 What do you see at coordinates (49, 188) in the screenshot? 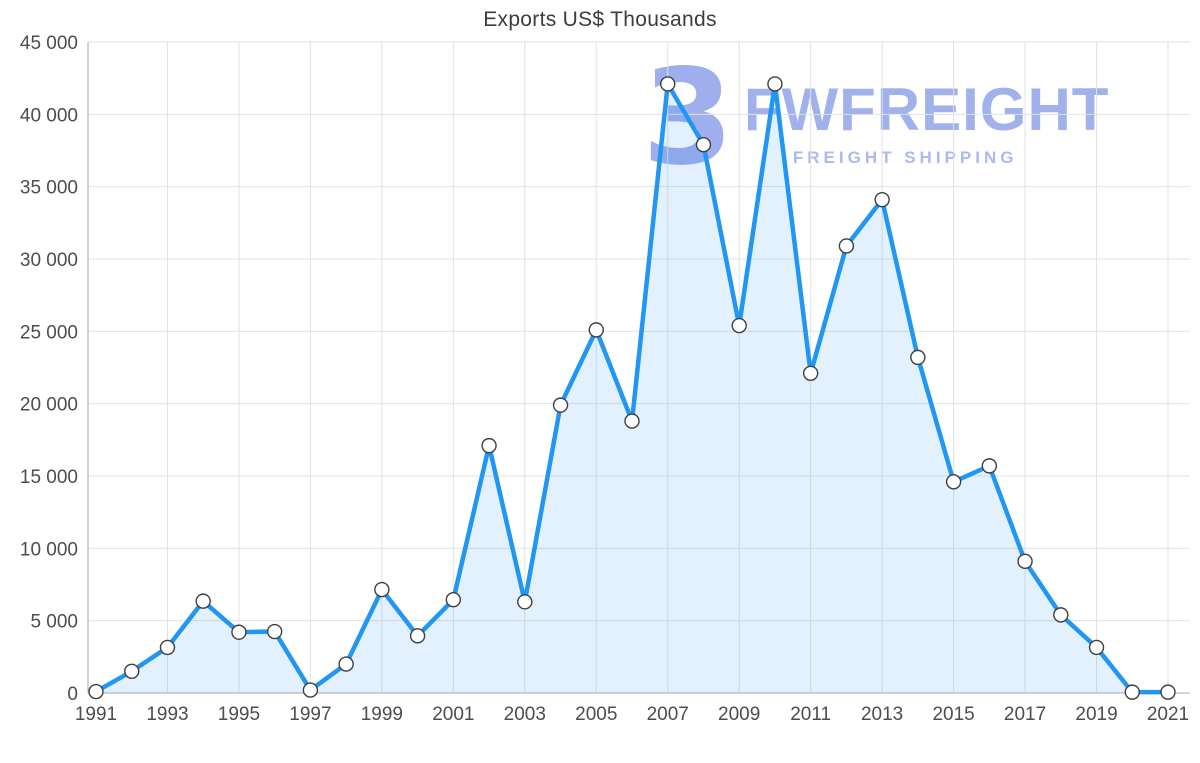
I see `y-axis-tick-label: 35 000` at bounding box center [49, 188].